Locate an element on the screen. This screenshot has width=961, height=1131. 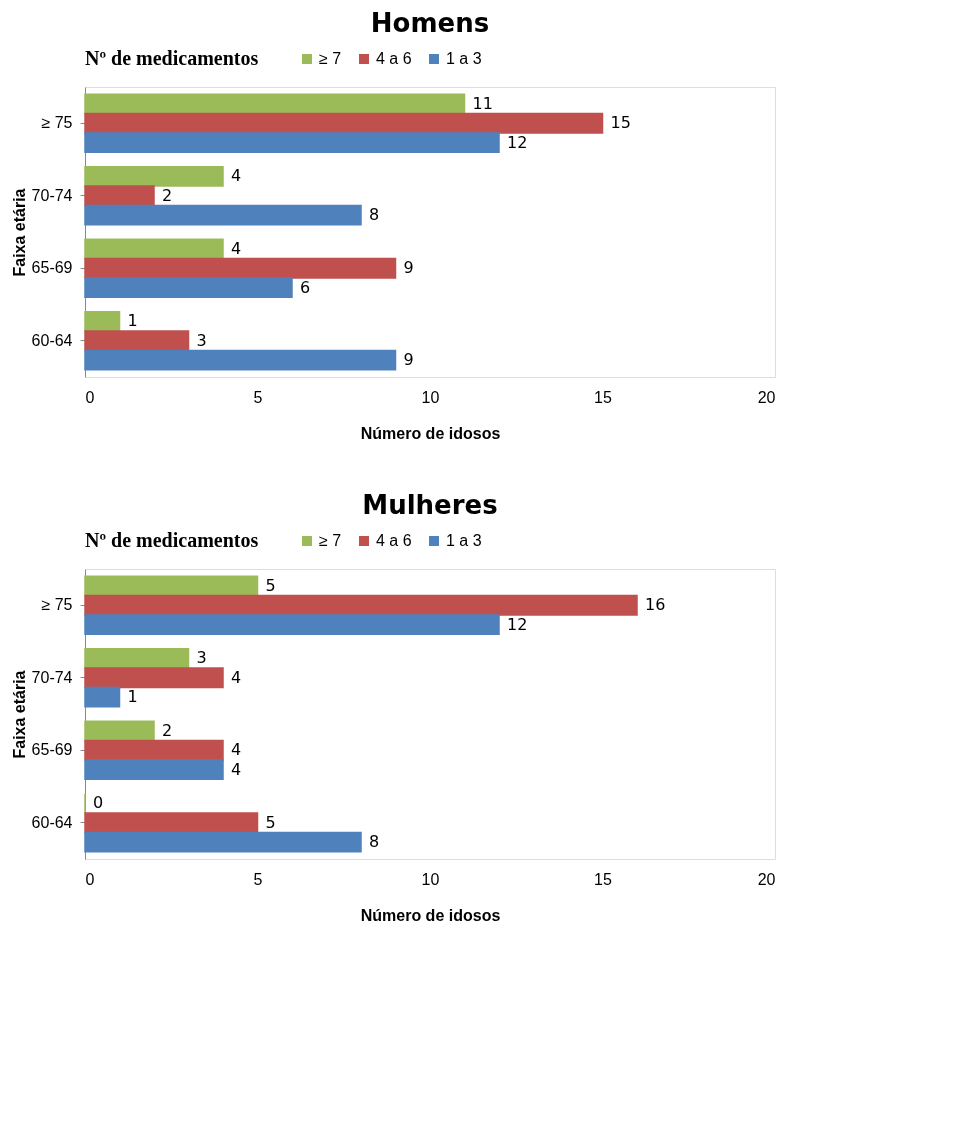
data-label: 11 is located at coordinates (482, 103).